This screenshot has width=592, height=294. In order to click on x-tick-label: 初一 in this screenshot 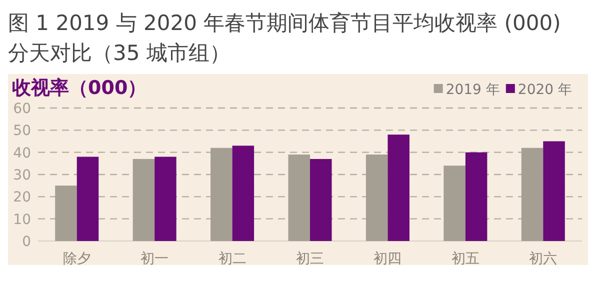, I will do `click(154, 259)`.